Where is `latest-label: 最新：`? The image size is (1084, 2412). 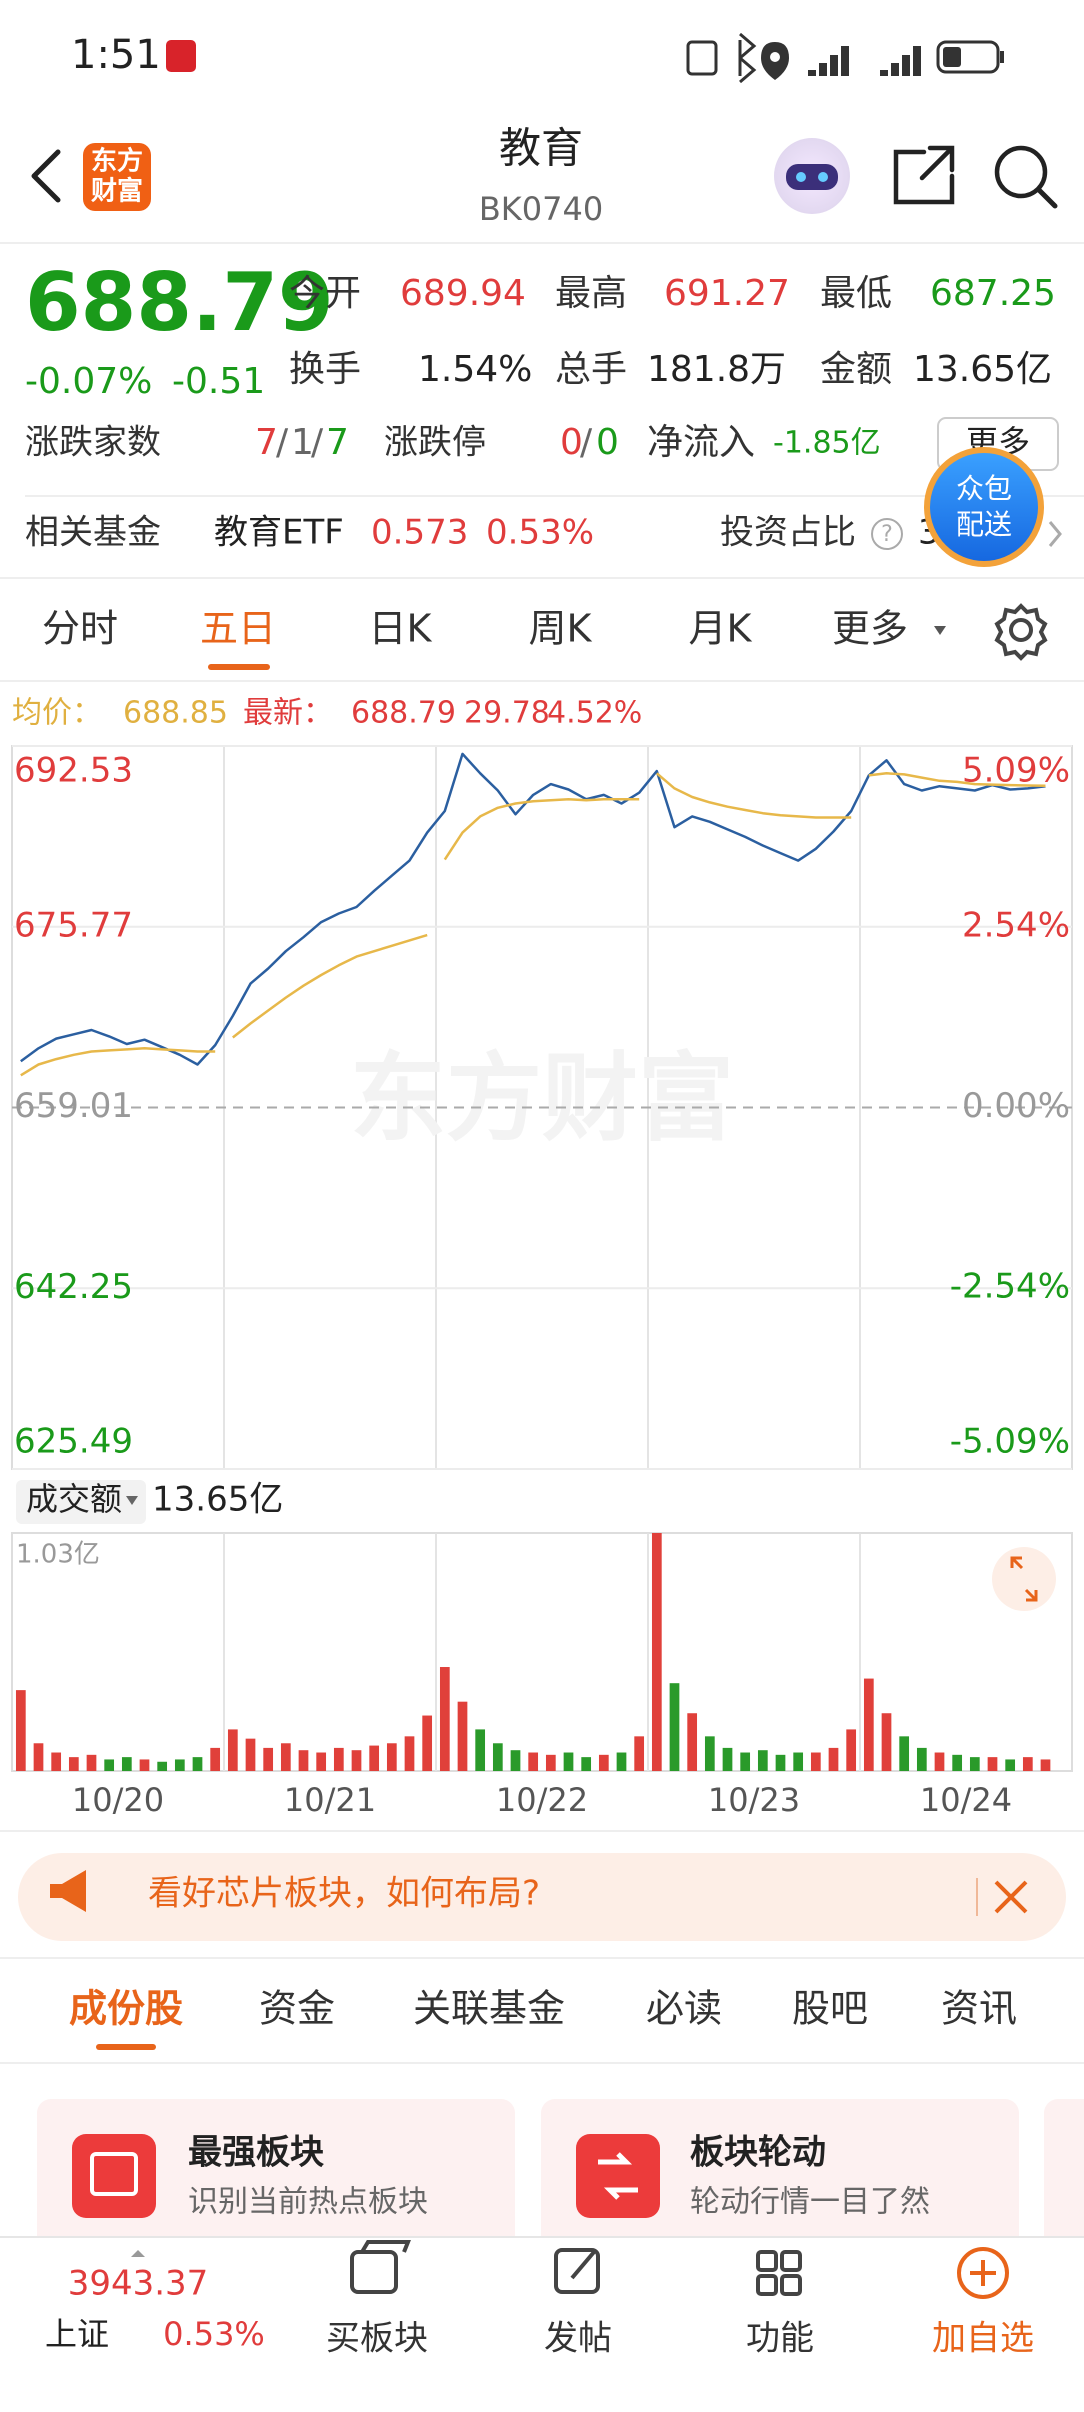 latest-label: 最新： is located at coordinates (288, 713).